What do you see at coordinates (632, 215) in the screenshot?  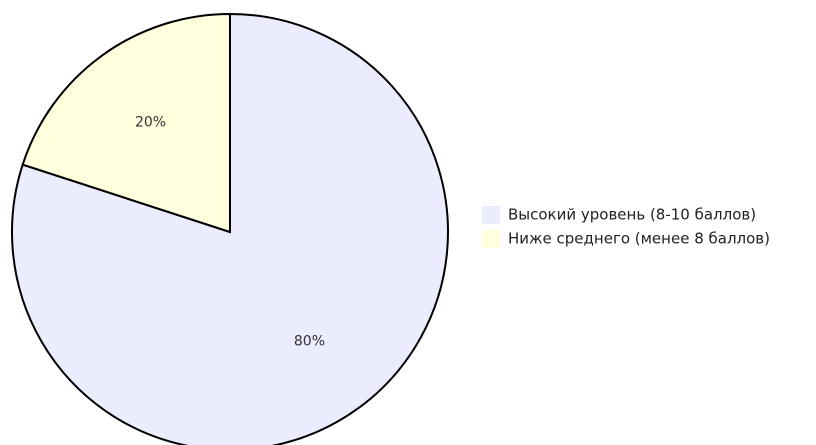 I see `legend-label: Высокий уровень (8-10 баллов)` at bounding box center [632, 215].